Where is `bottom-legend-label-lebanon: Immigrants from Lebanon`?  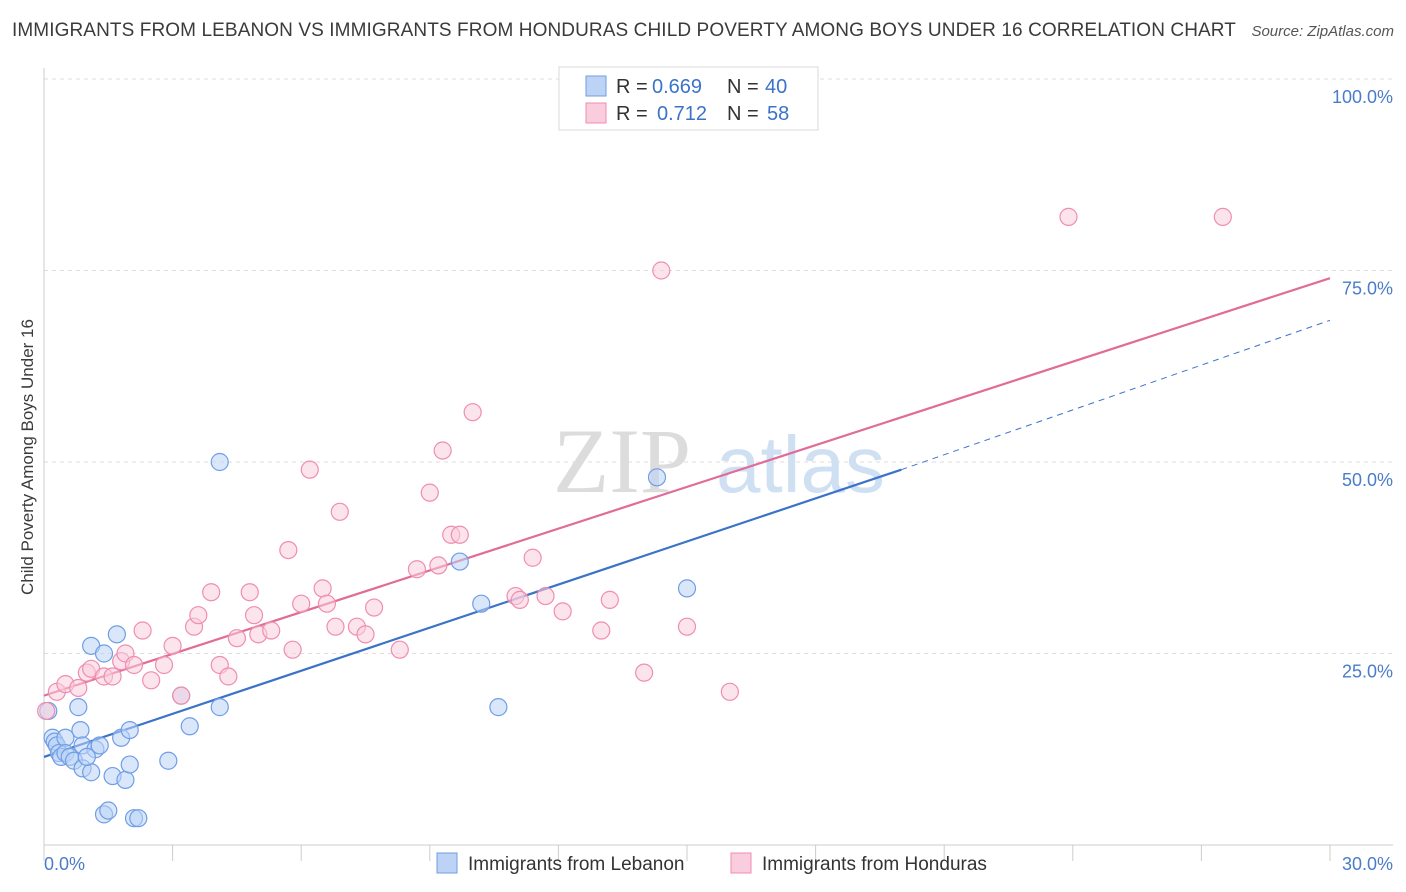
bottom-legend-label-lebanon: Immigrants from Lebanon is located at coordinates (576, 864).